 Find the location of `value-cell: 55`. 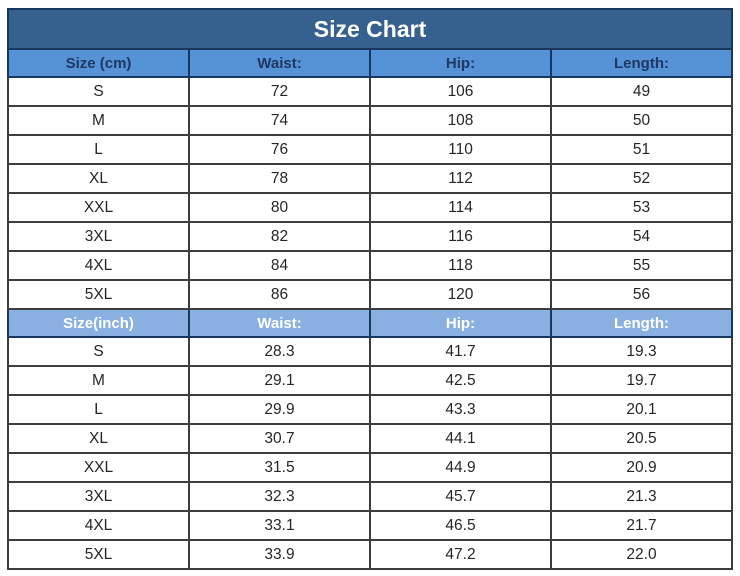

value-cell: 55 is located at coordinates (641, 265).